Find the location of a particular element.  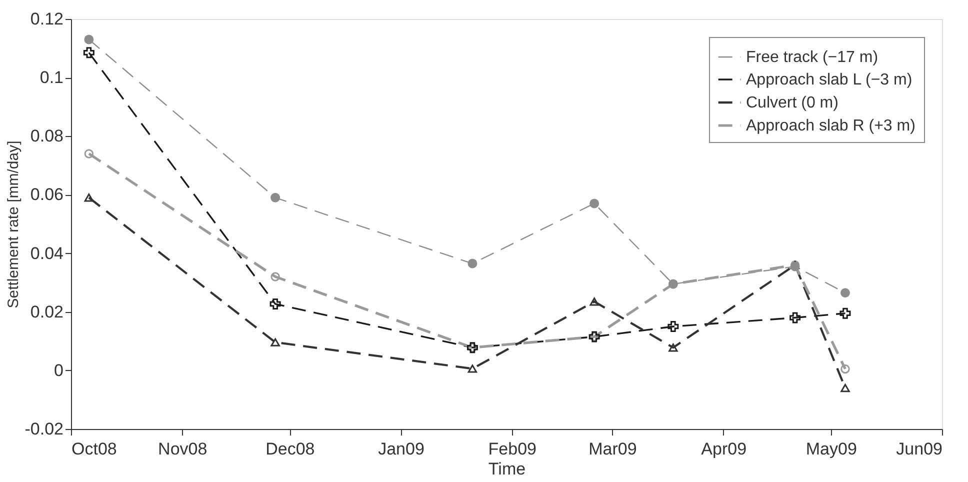

x-tick-label: Nov08 is located at coordinates (183, 449).